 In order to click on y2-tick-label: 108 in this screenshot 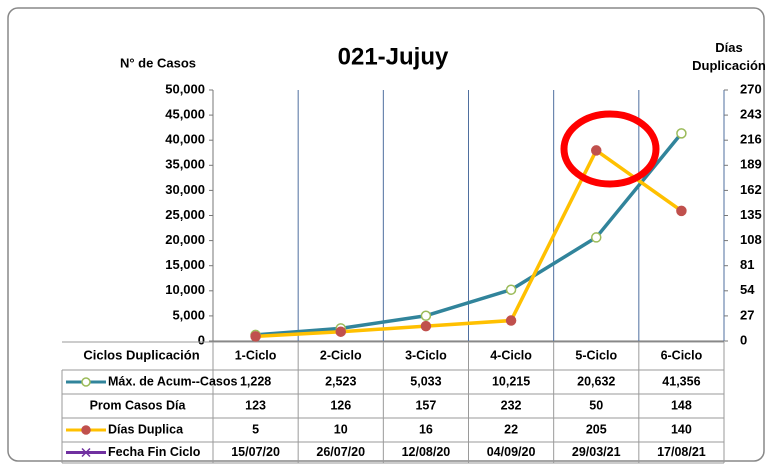, I will do `click(751, 239)`.